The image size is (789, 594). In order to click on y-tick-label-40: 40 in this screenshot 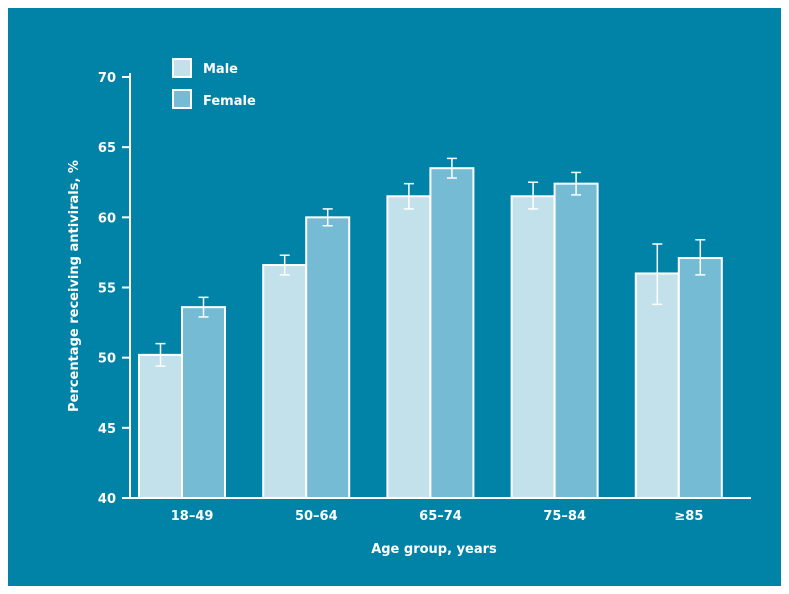, I will do `click(107, 499)`.